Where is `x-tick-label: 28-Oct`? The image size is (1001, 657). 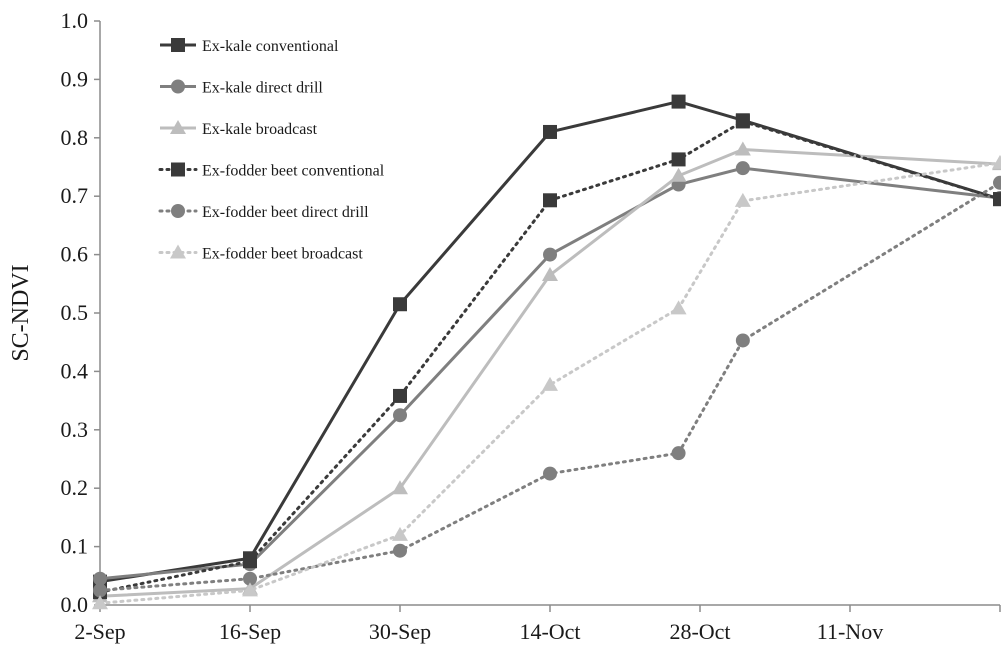 x-tick-label: 28-Oct is located at coordinates (699, 631).